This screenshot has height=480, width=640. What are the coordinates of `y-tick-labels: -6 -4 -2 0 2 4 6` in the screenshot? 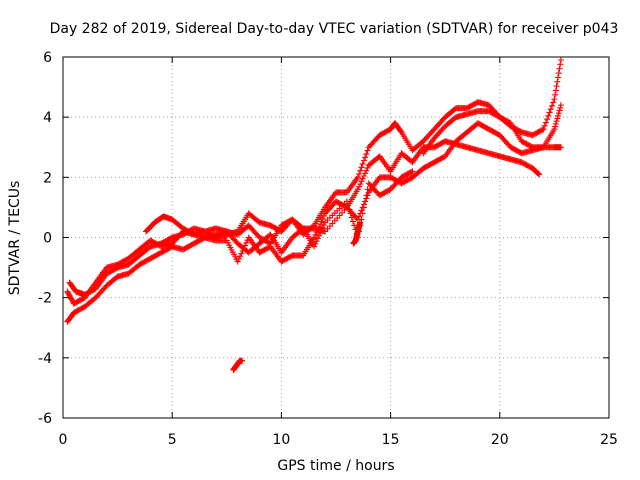 It's located at (45, 238).